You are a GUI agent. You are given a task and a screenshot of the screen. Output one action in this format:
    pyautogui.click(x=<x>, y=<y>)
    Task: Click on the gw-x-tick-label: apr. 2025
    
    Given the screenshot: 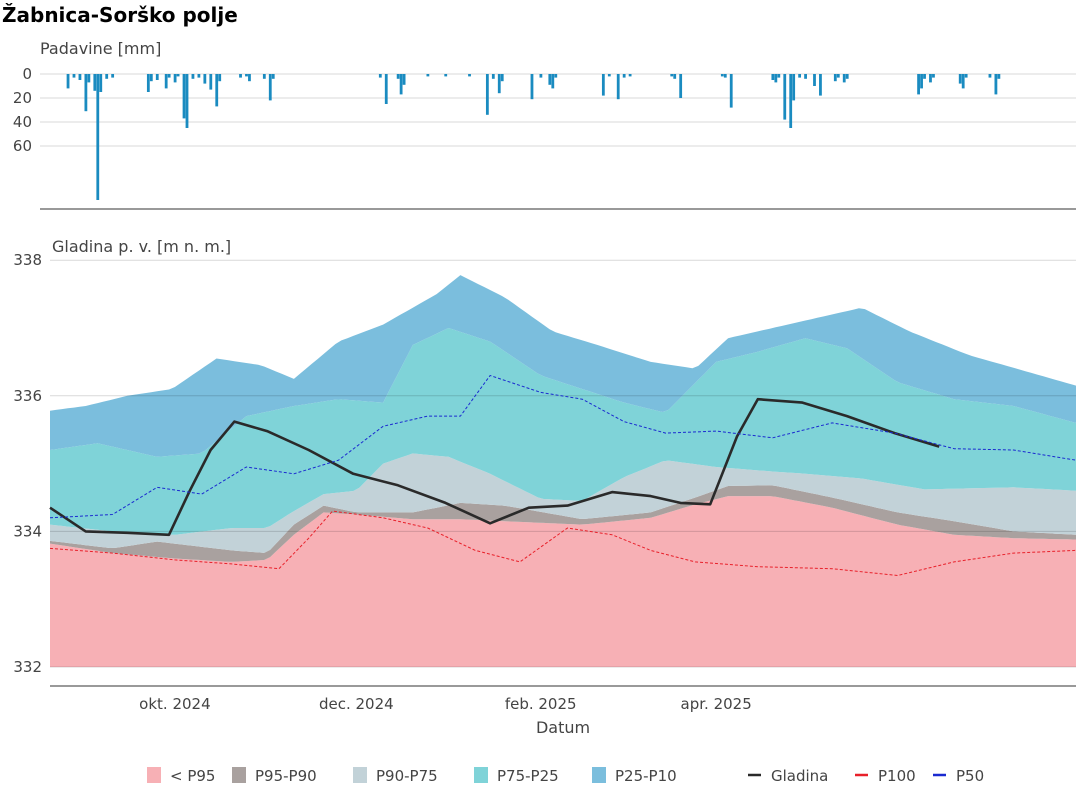 What is the action you would take?
    pyautogui.click(x=716, y=704)
    